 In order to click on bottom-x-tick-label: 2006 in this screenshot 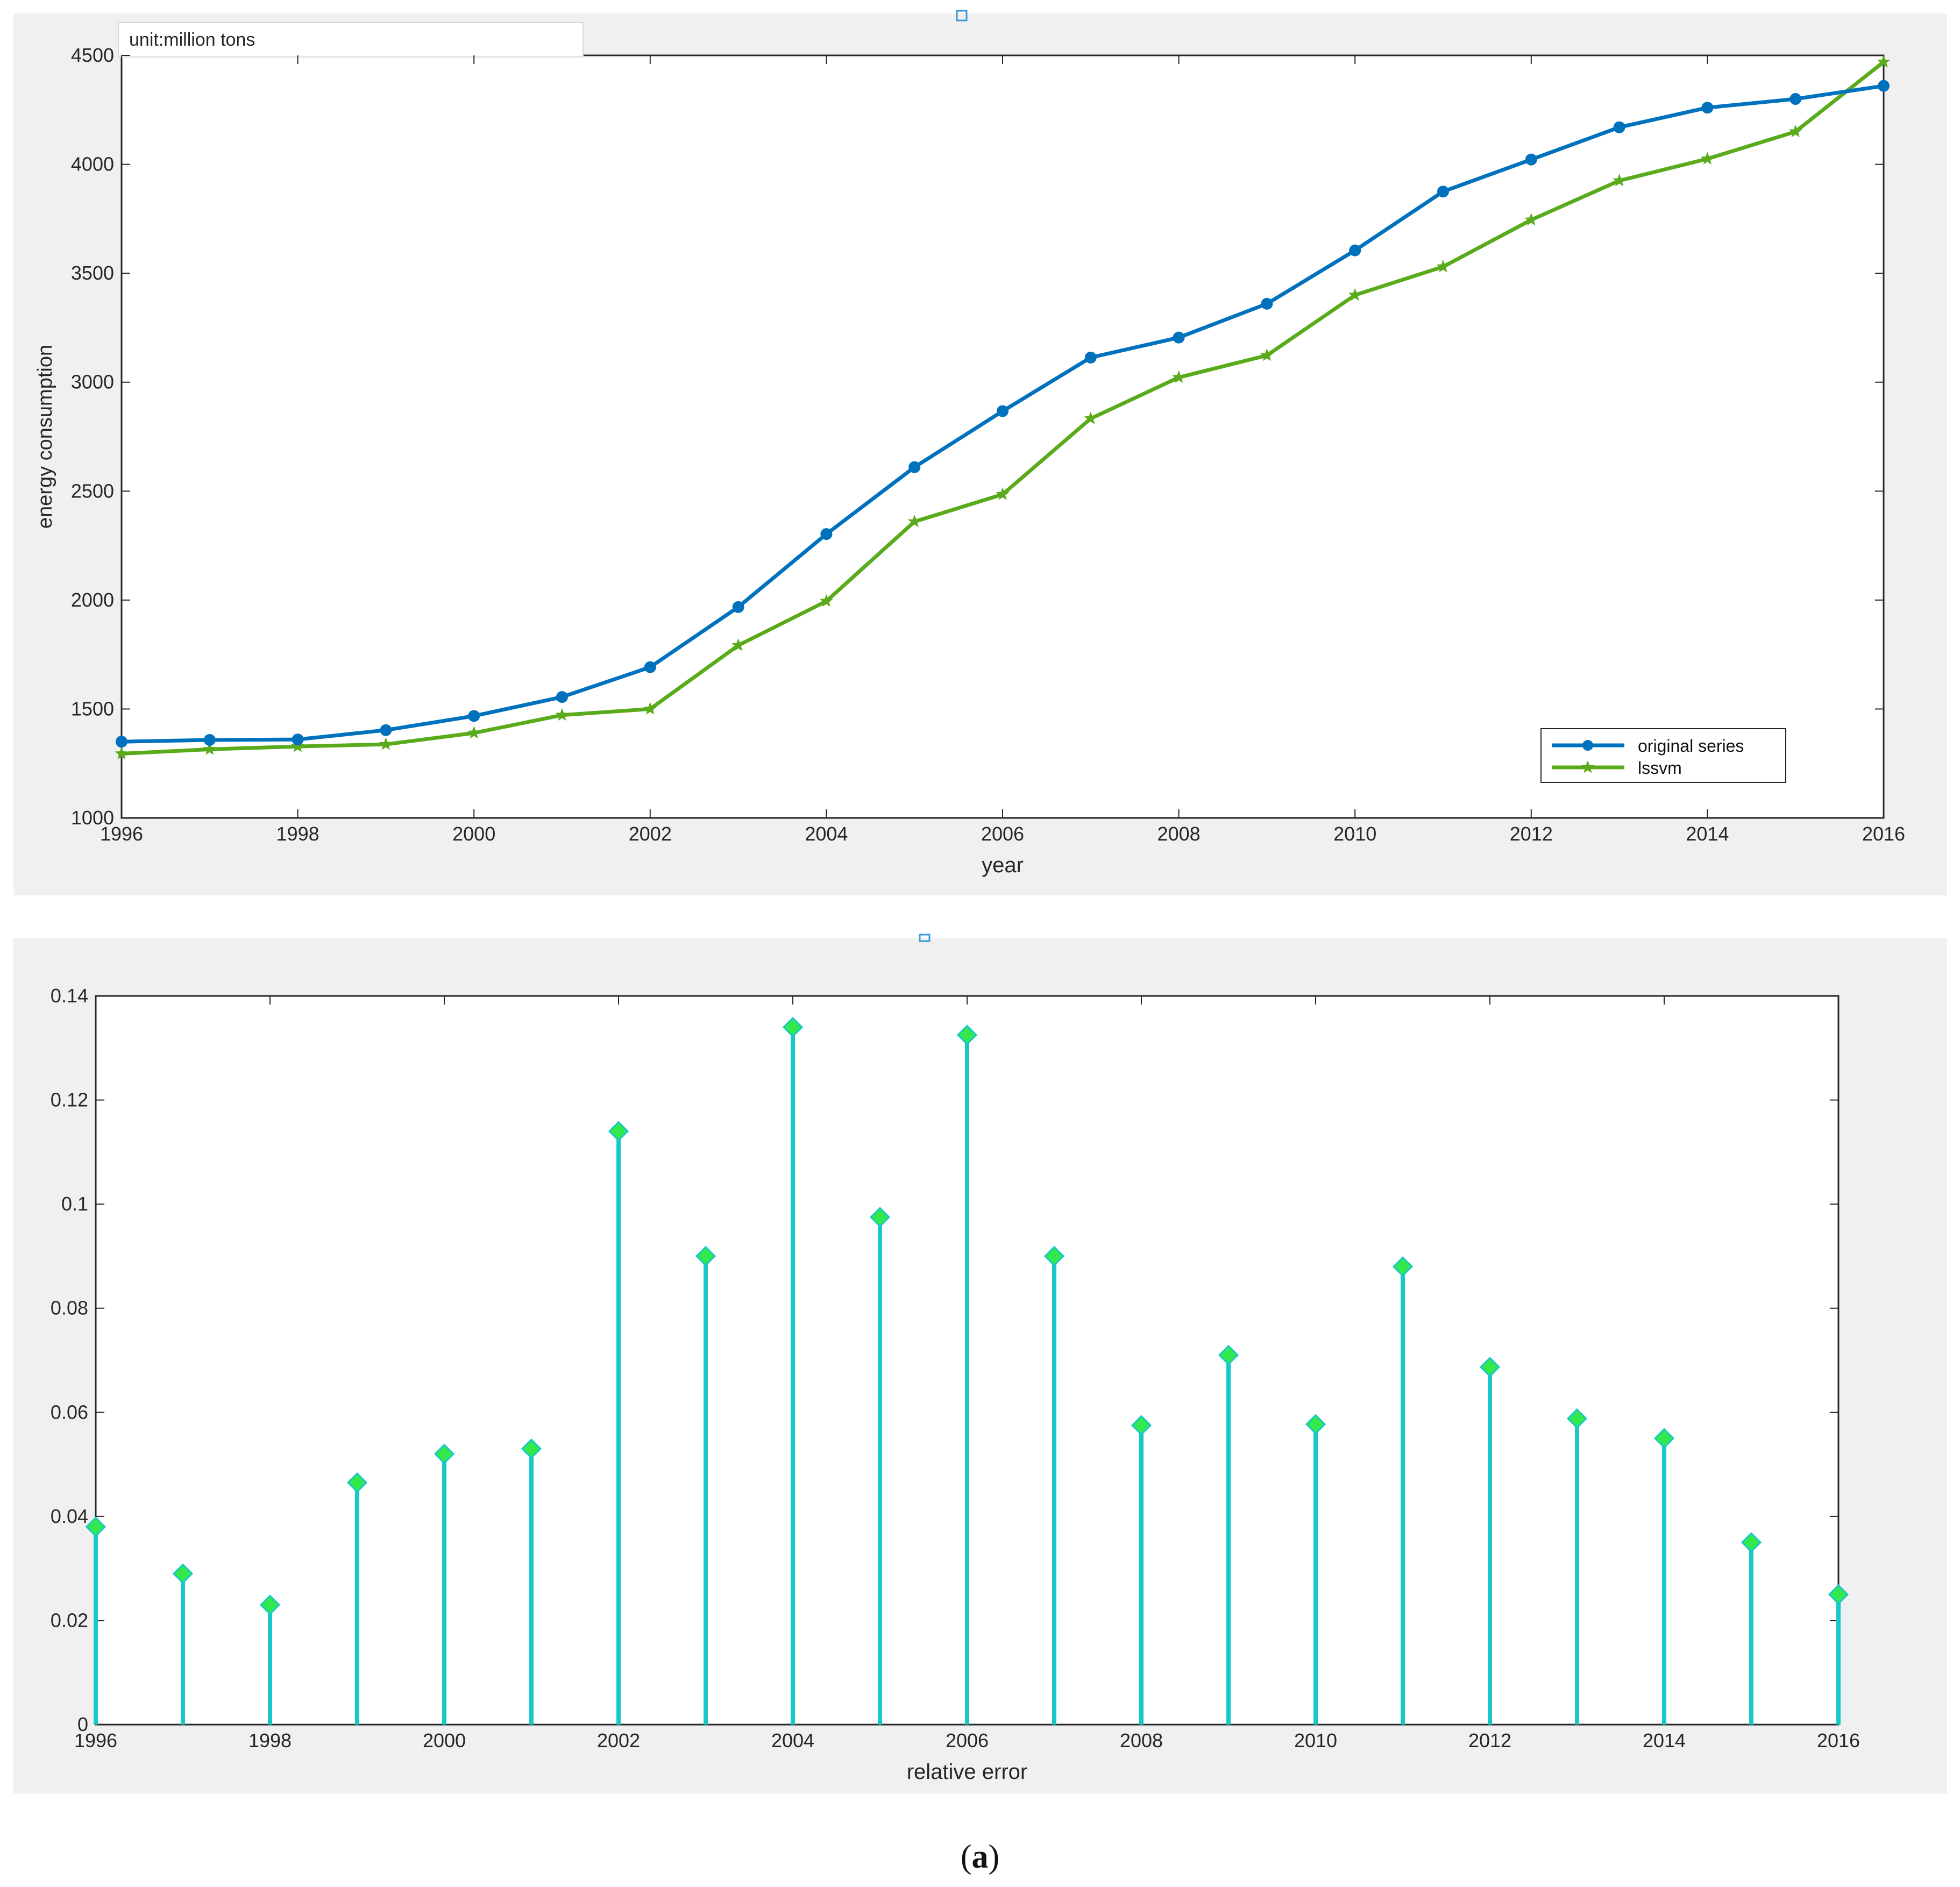, I will do `click(968, 1740)`.